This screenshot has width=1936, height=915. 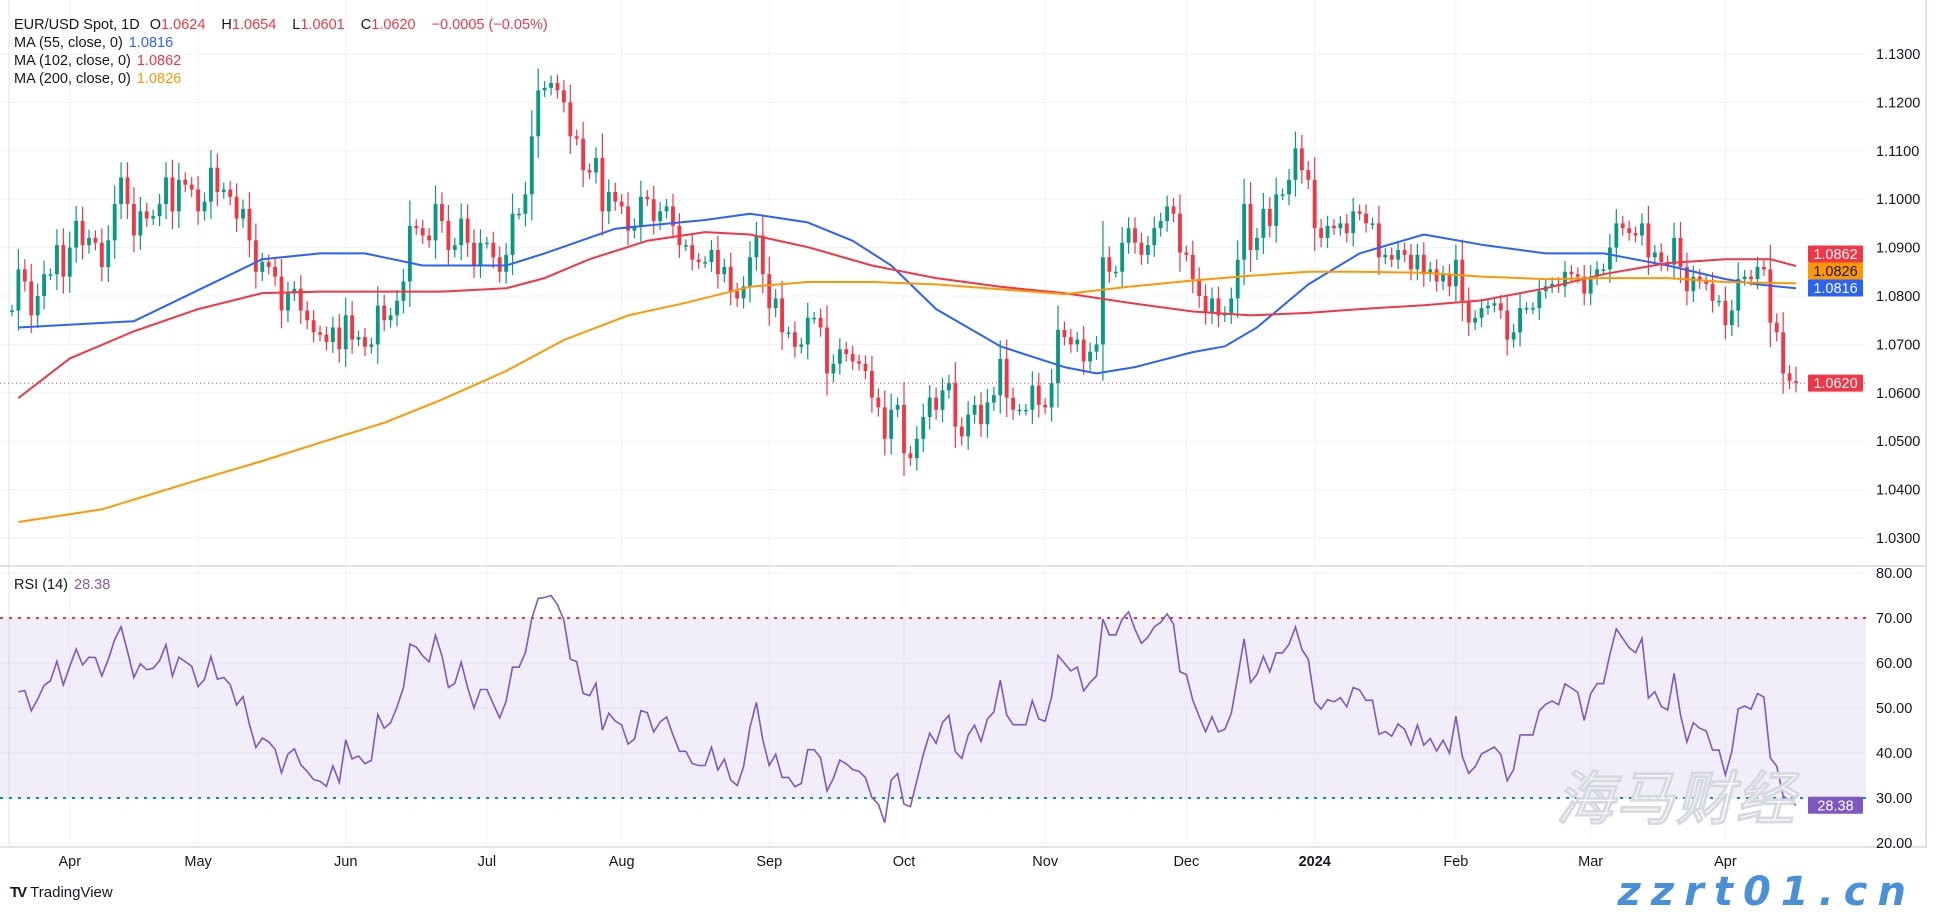 What do you see at coordinates (61, 892) in the screenshot?
I see `tradingview-logo: TV TradingView` at bounding box center [61, 892].